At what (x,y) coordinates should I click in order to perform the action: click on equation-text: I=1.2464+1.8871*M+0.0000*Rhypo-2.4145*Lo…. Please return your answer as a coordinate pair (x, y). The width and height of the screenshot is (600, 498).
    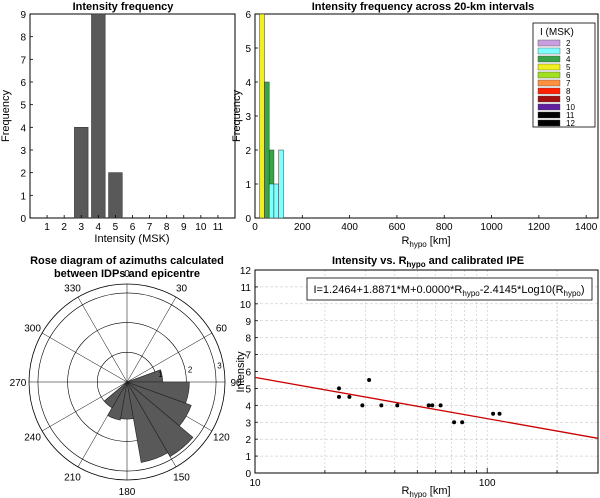
    Looking at the image, I should click on (448, 291).